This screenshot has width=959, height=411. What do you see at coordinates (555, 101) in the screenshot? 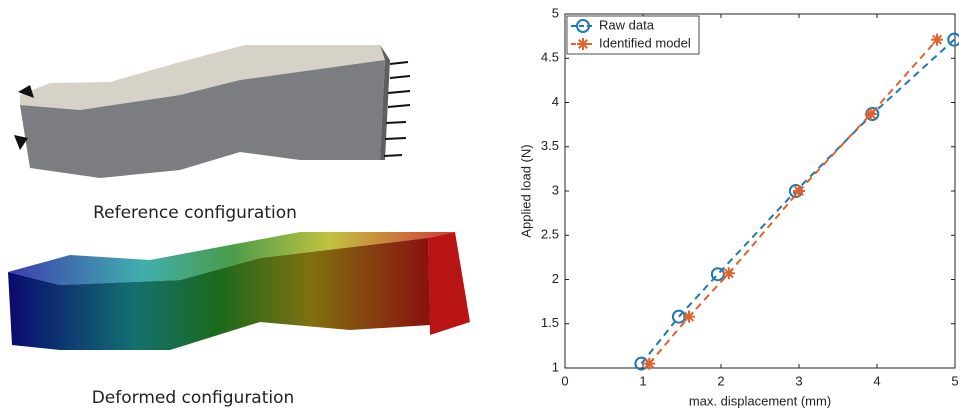
I see `y-tick-label: 4` at bounding box center [555, 101].